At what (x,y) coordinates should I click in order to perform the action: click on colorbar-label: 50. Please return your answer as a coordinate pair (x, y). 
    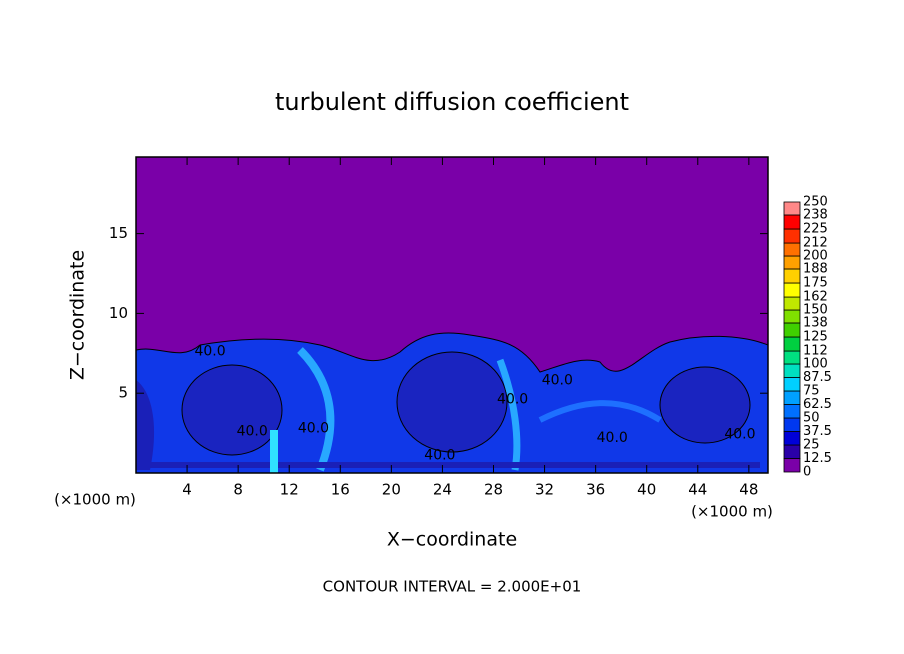
    Looking at the image, I should click on (811, 418).